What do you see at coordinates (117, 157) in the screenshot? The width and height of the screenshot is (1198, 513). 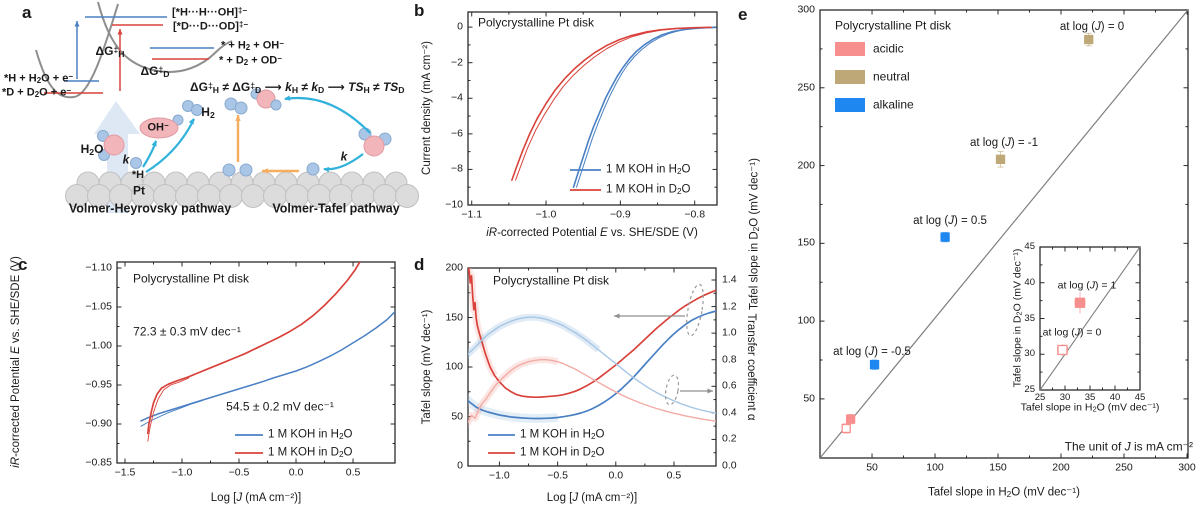 I see `reaction-up-arrow` at bounding box center [117, 157].